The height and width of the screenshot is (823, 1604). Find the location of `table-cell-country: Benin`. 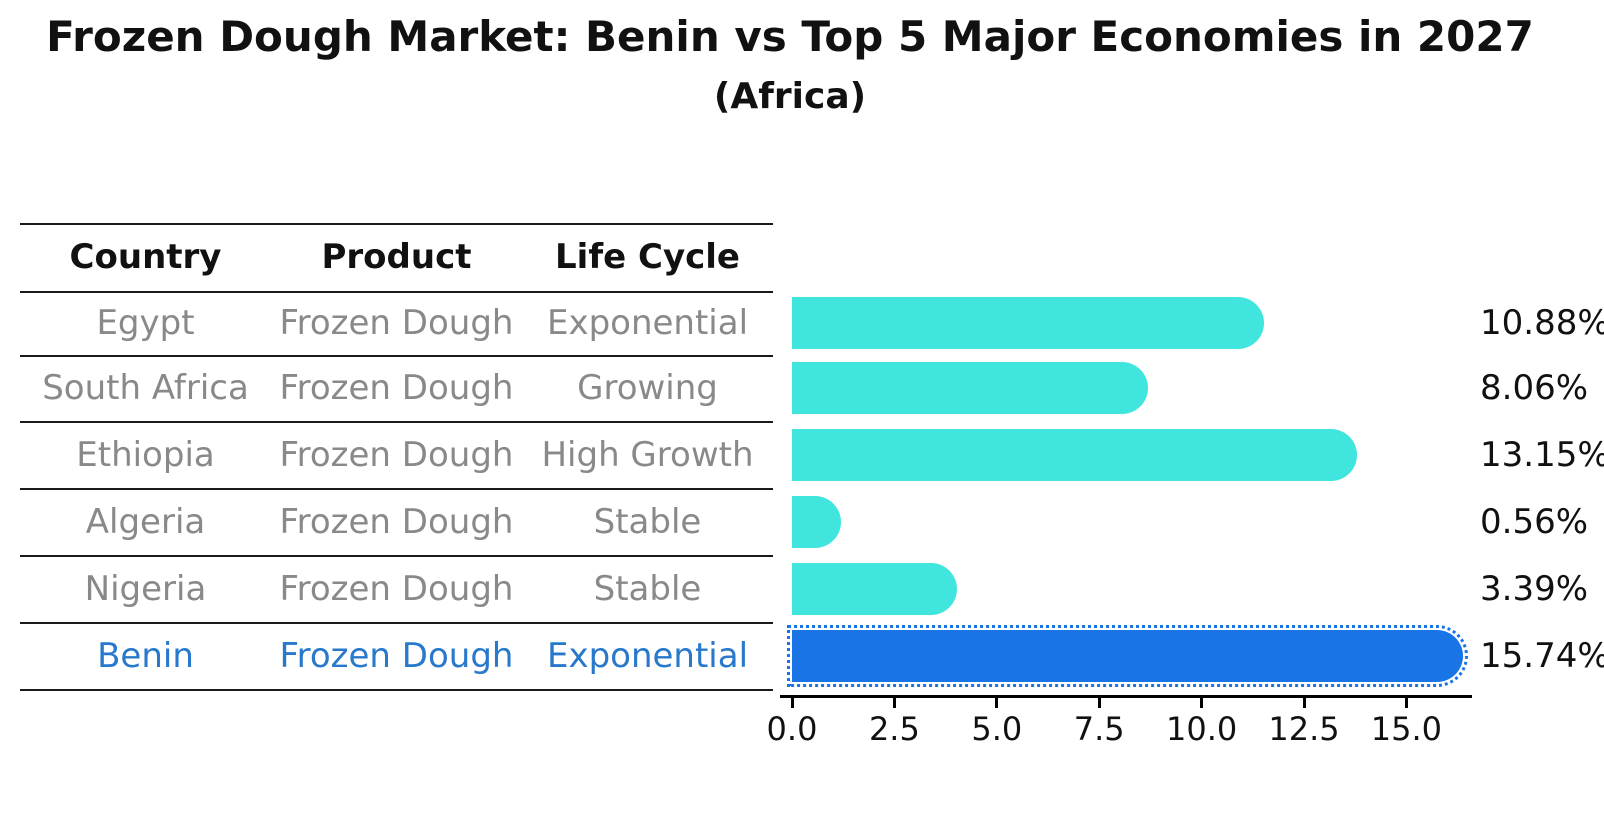

table-cell-country: Benin is located at coordinates (145, 655).